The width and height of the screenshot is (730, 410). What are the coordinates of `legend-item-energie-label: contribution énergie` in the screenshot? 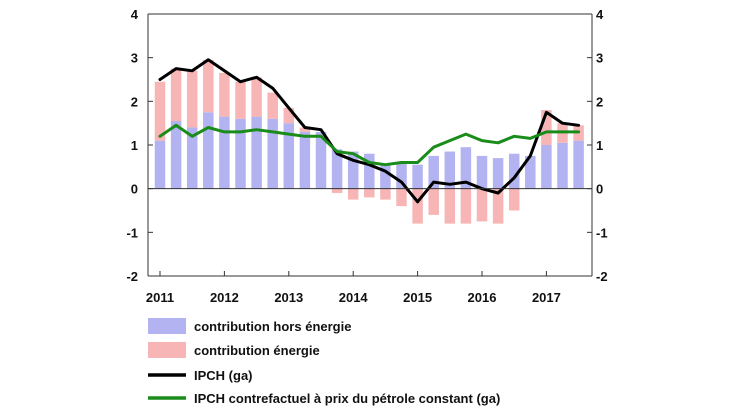 It's located at (257, 350).